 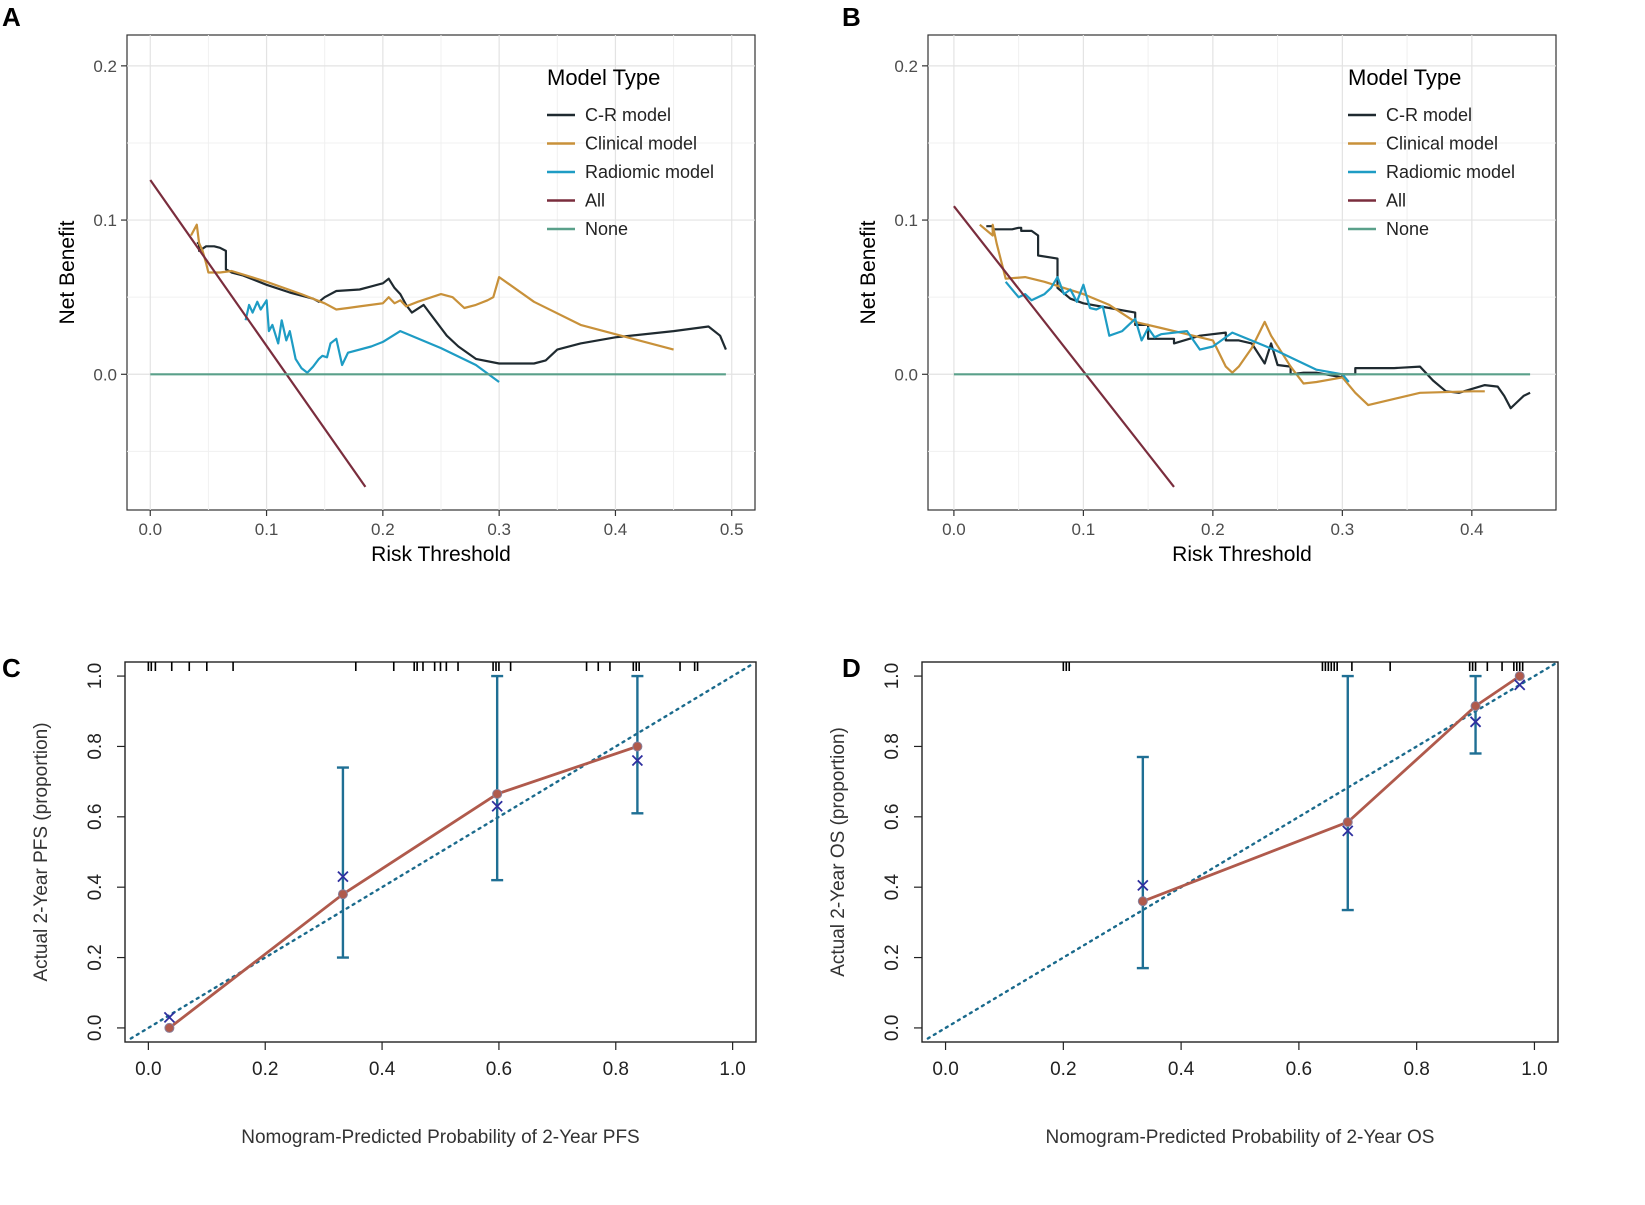 What do you see at coordinates (11, 17) in the screenshot?
I see `panel-letter-a: A` at bounding box center [11, 17].